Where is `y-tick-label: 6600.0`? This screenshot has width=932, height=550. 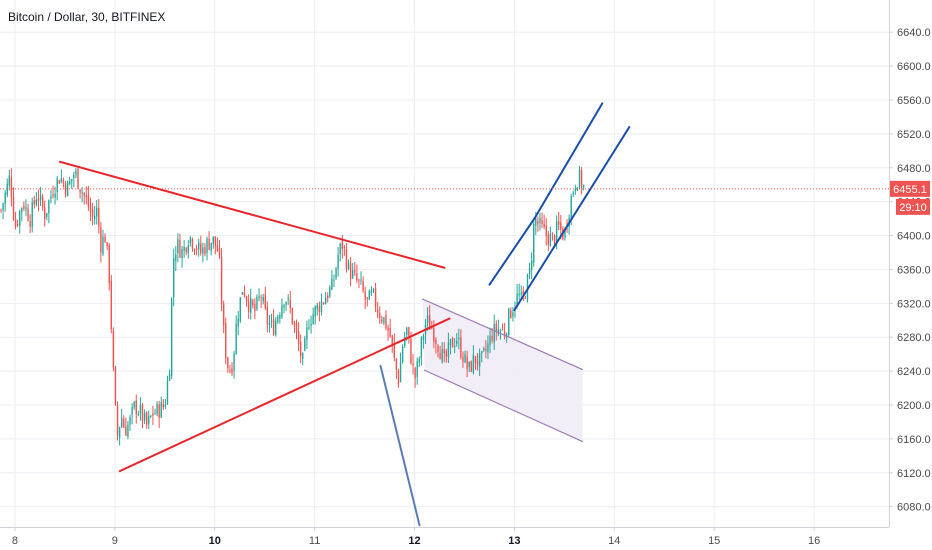
y-tick-label: 6600.0 is located at coordinates (914, 67).